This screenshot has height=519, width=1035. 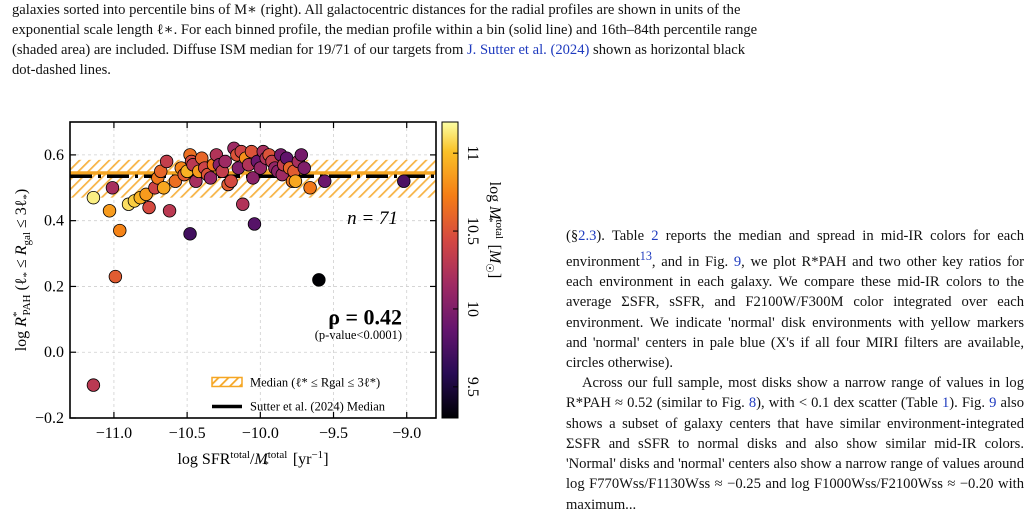 I want to click on colorbar-label: log Mtotal* [M☉], so click(x=494, y=230).